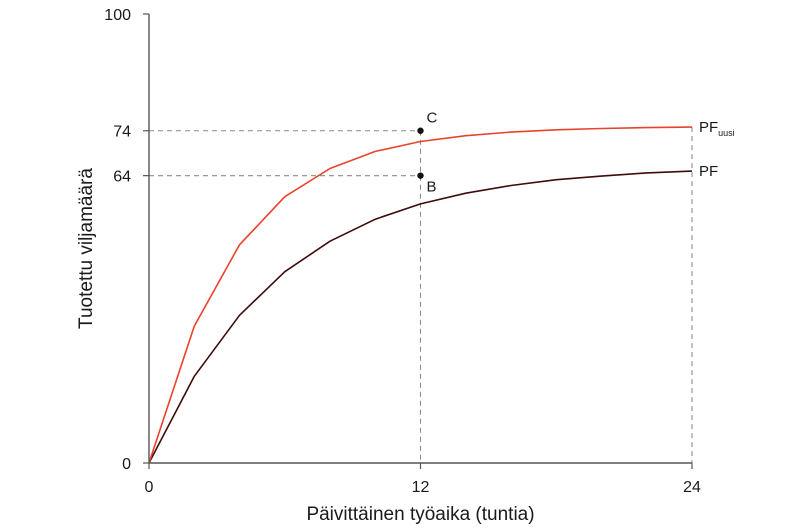 This screenshot has height=531, width=810. Describe the element at coordinates (432, 118) in the screenshot. I see `point-label-c: C` at that location.